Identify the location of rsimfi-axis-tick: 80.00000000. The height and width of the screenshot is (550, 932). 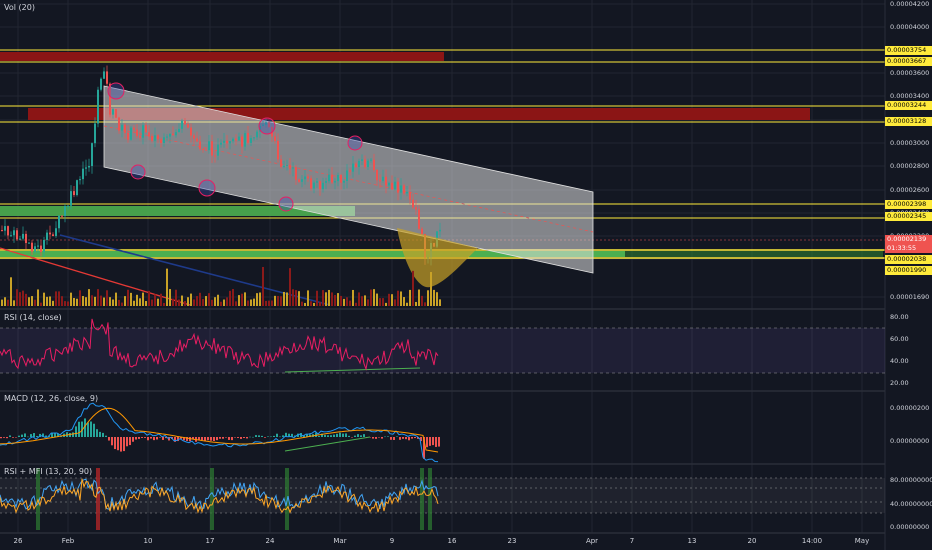
(911, 480).